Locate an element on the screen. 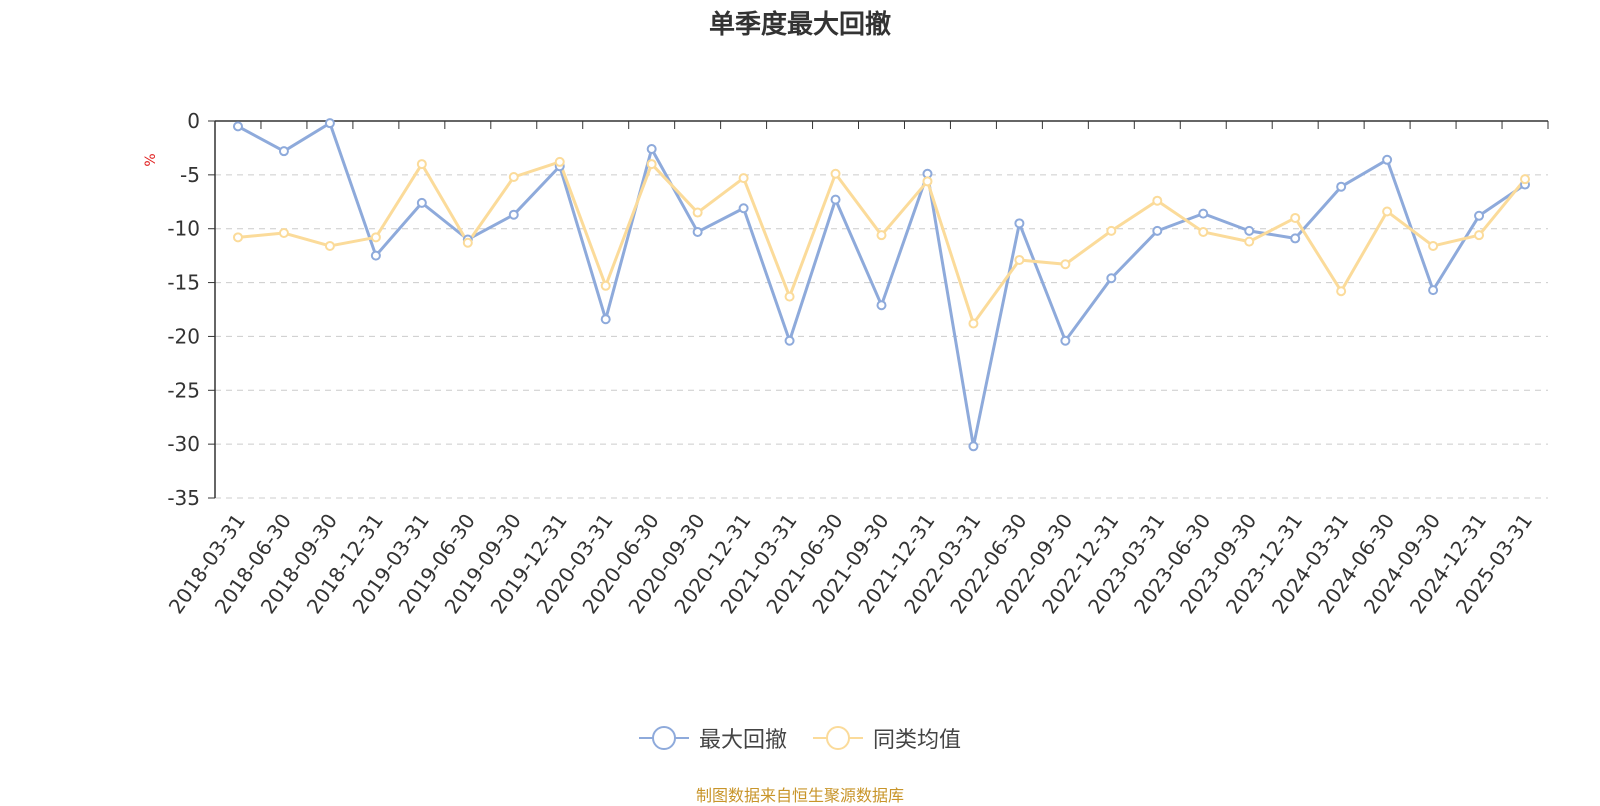  y-axis-unit-label: % is located at coordinates (151, 159).